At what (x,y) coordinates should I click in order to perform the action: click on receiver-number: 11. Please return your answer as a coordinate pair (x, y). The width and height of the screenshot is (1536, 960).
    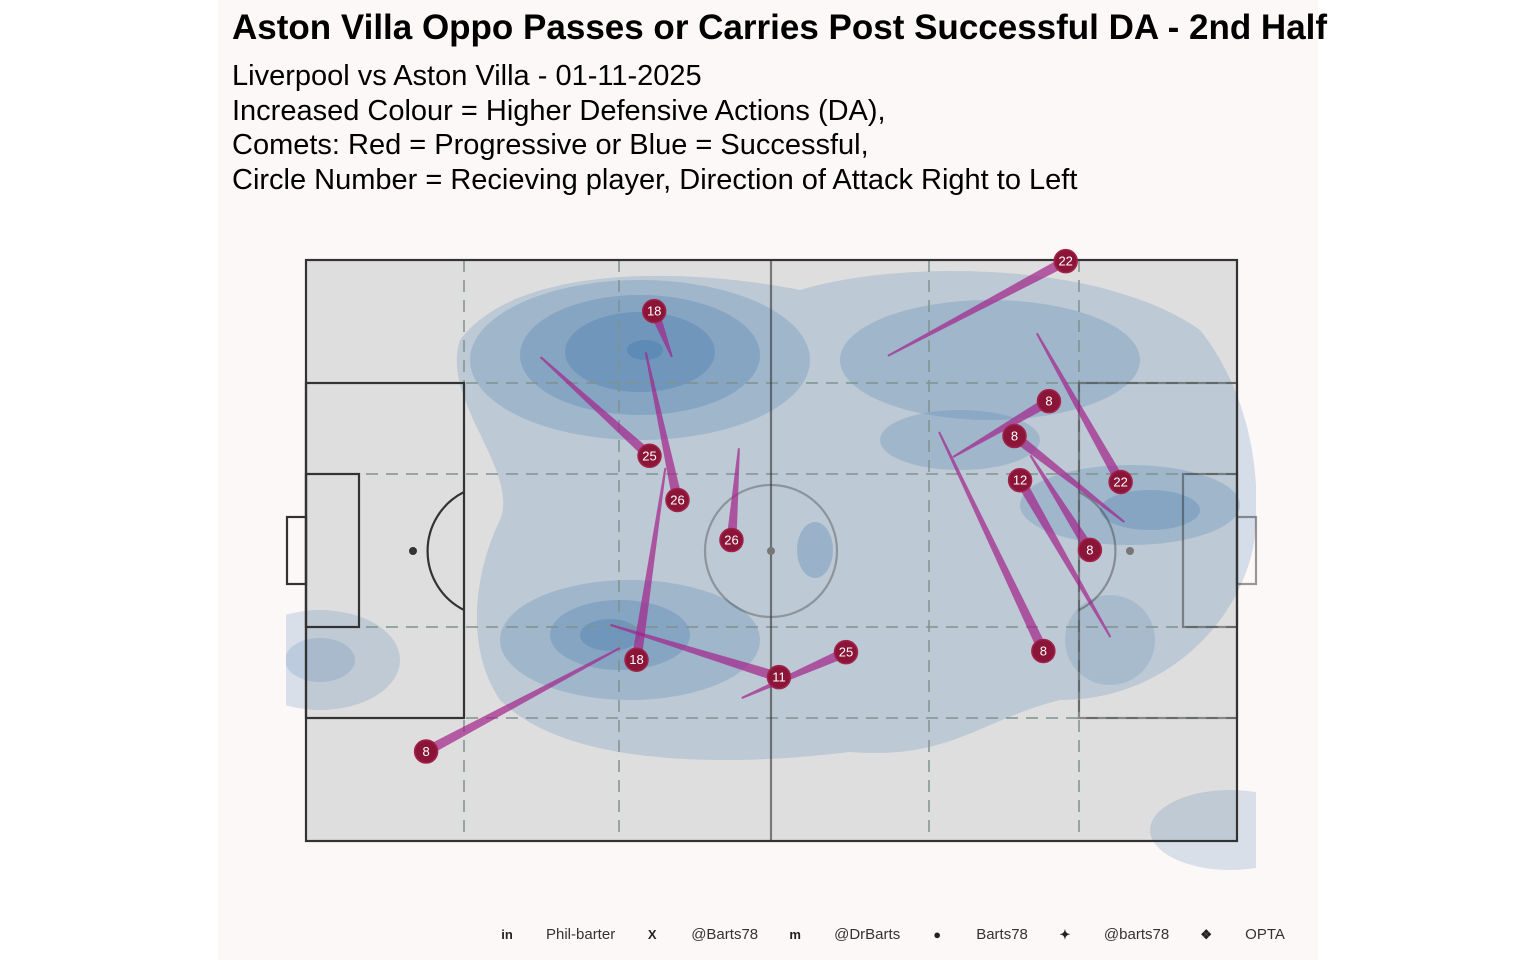
    Looking at the image, I should click on (779, 677).